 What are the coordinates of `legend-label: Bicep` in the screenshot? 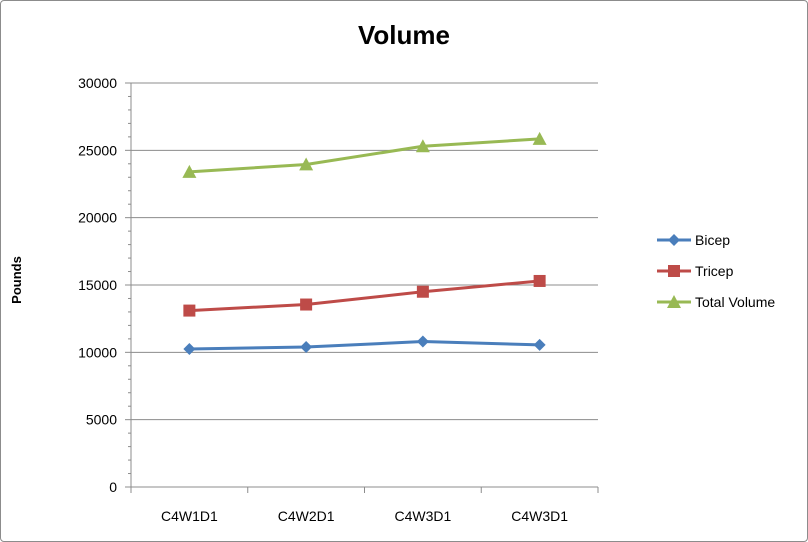 It's located at (712, 240).